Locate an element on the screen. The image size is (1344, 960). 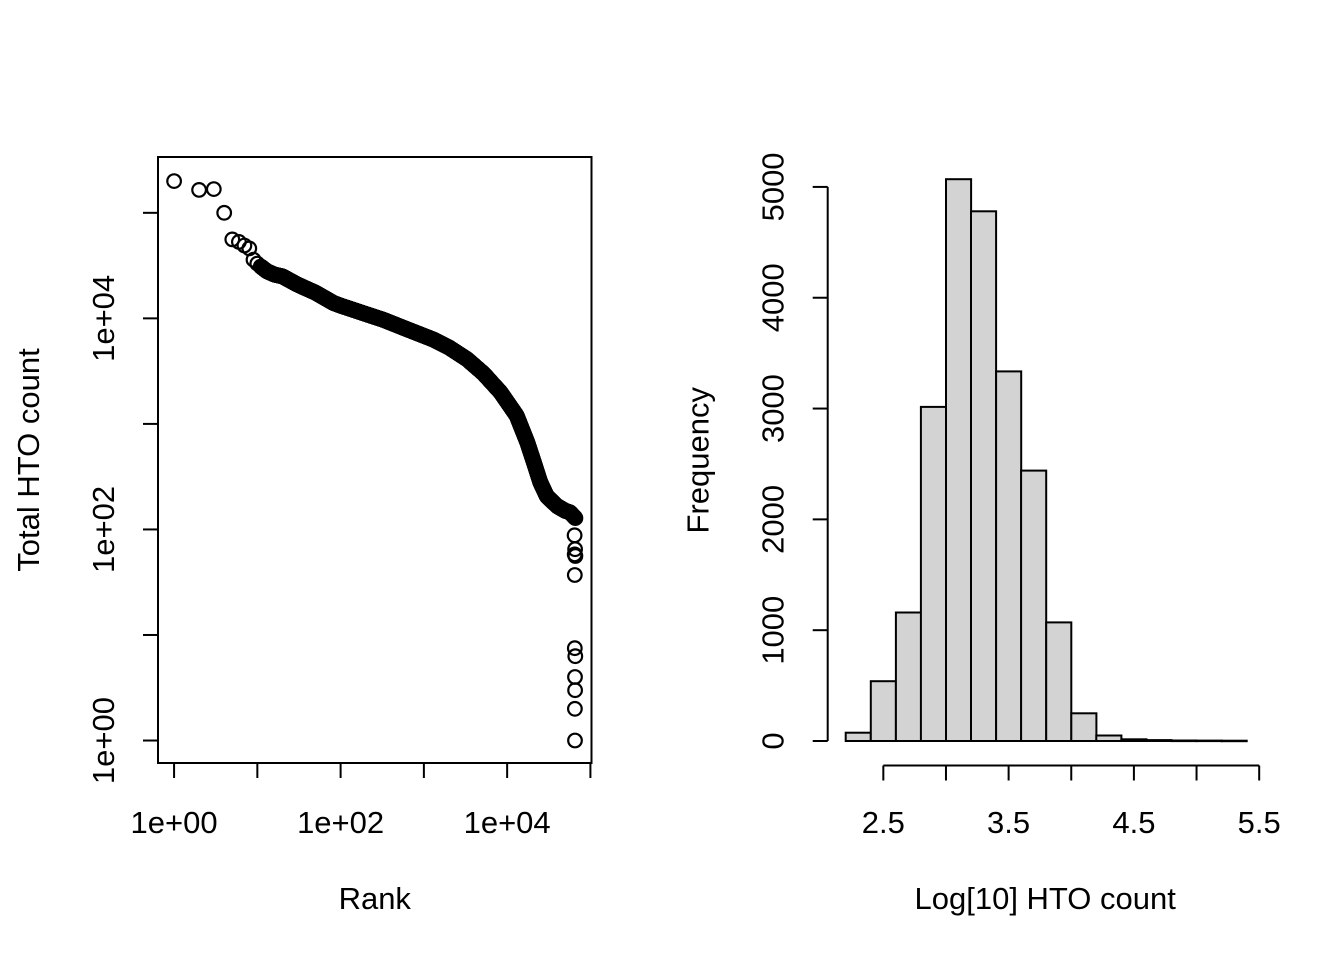
x-axis-label: Rank is located at coordinates (375, 898).